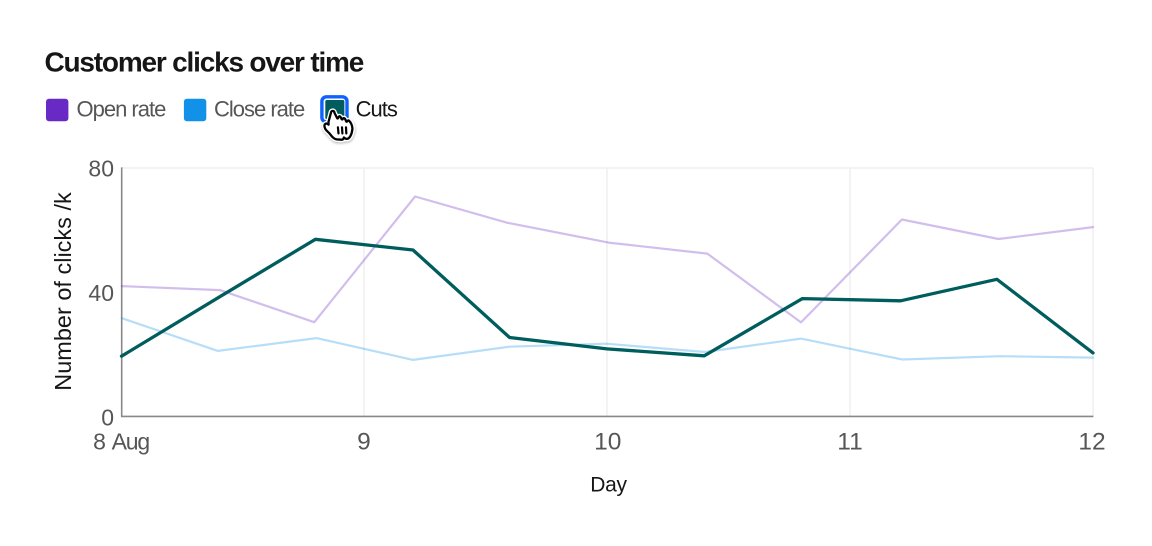  Describe the element at coordinates (364, 442) in the screenshot. I see `svg-text: 9` at that location.